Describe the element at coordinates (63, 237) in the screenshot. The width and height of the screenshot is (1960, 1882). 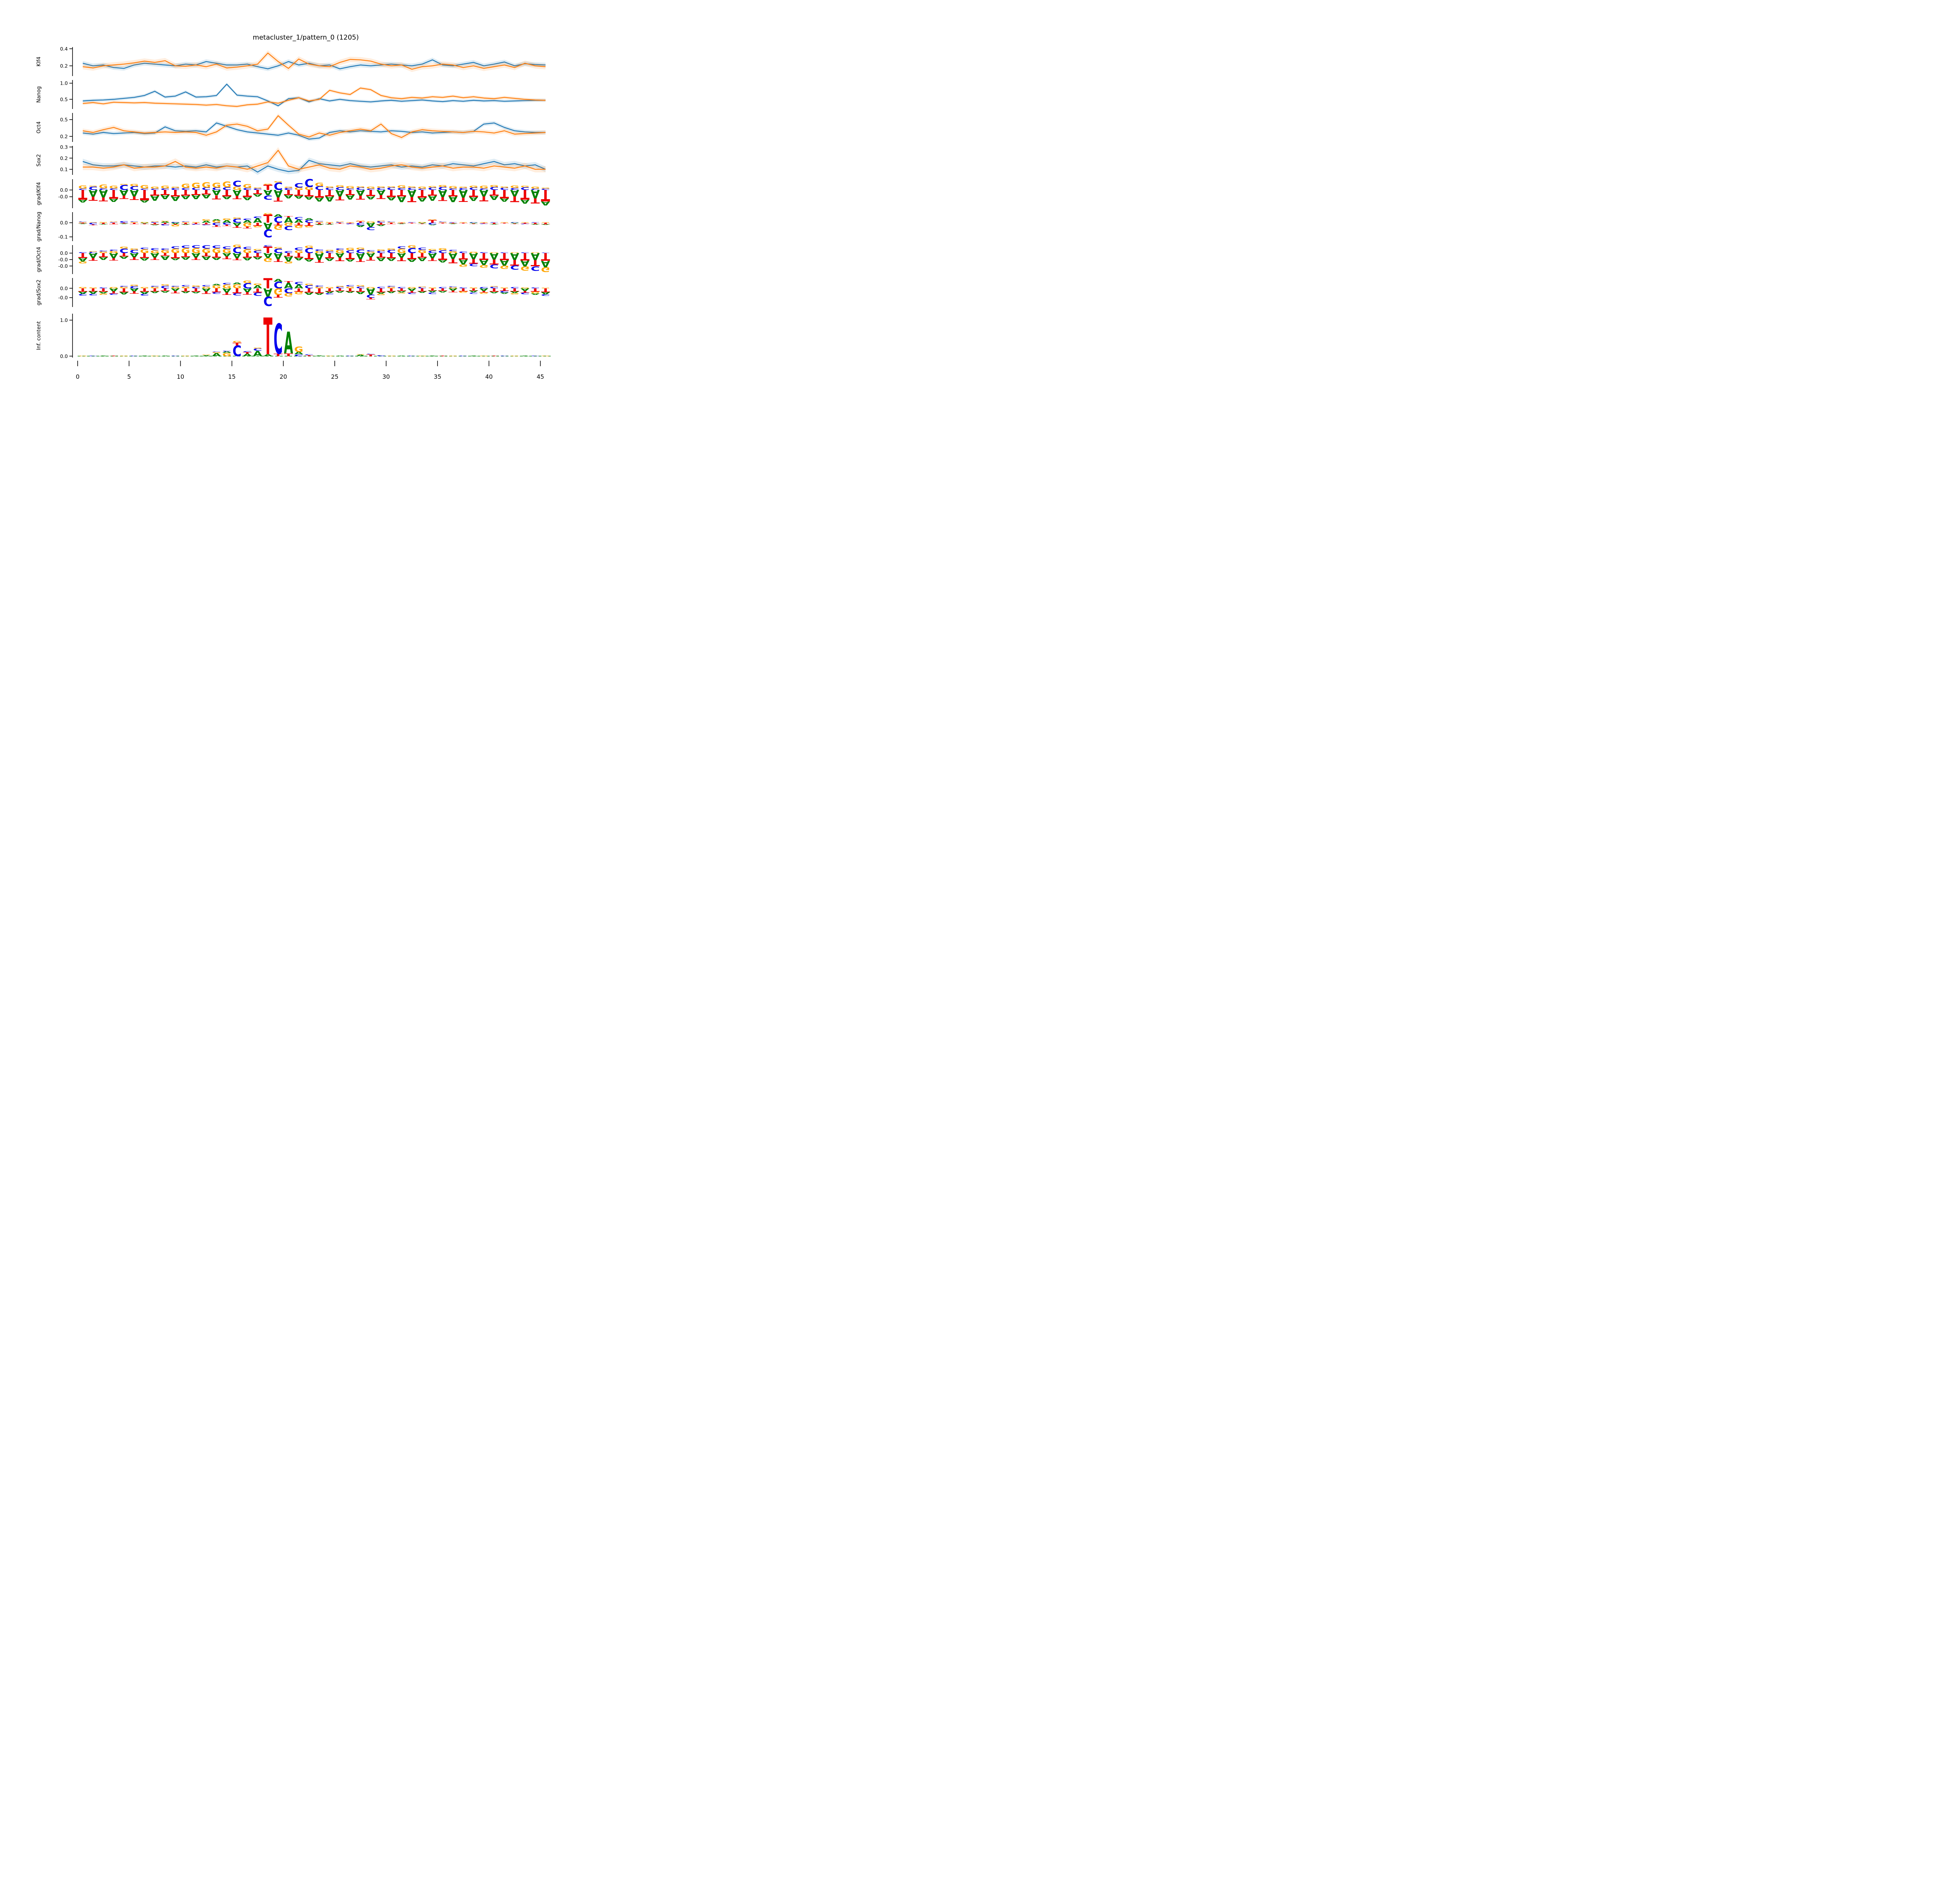
I see `y-tick-label: -0.1` at that location.